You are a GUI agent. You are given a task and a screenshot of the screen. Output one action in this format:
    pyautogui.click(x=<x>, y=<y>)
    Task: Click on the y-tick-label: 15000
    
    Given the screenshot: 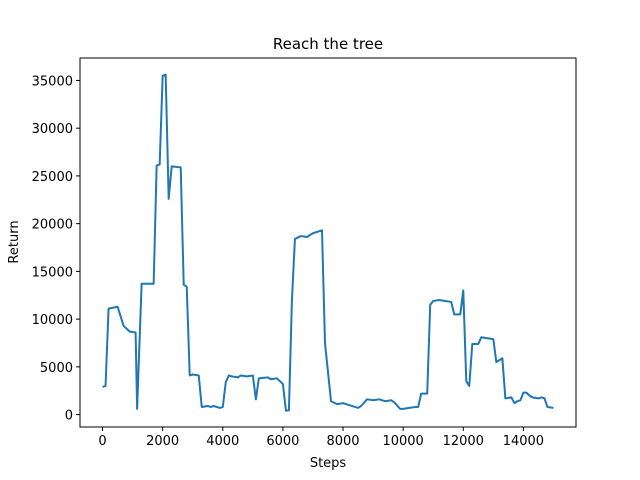 What is the action you would take?
    pyautogui.click(x=52, y=272)
    